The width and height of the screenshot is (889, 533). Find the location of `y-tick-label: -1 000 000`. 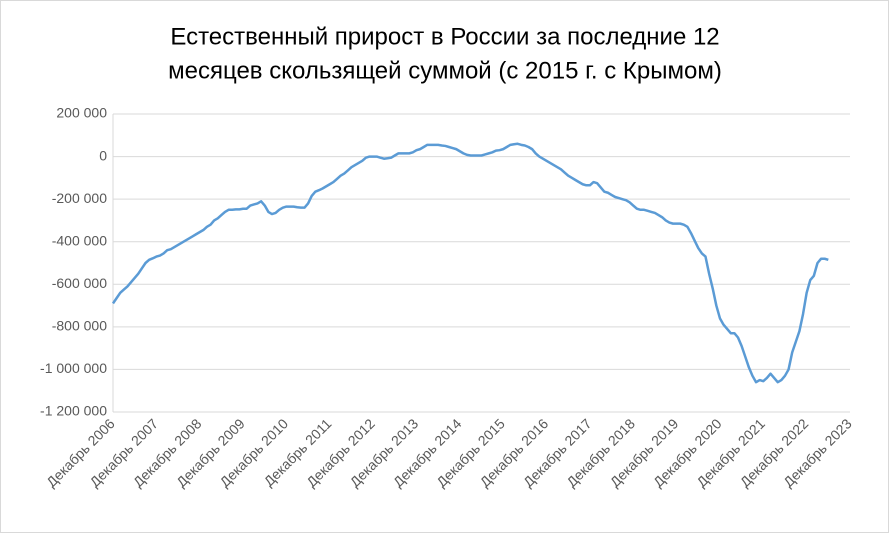

y-tick-label: -1 000 000 is located at coordinates (73, 368).